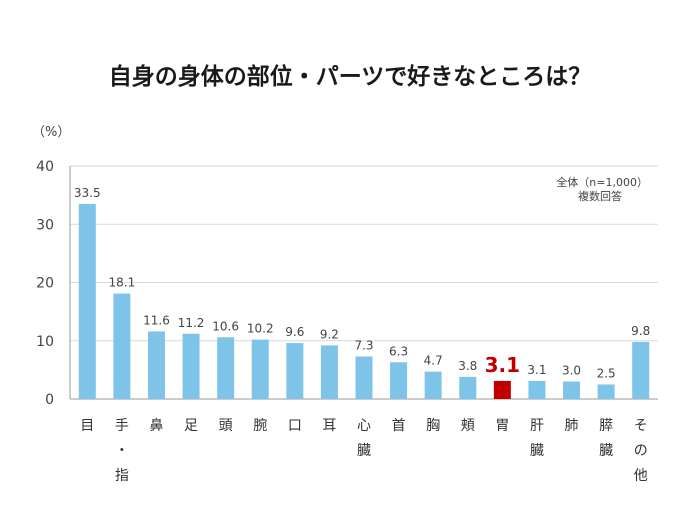  I want to click on data-label: 10.6, so click(225, 326).